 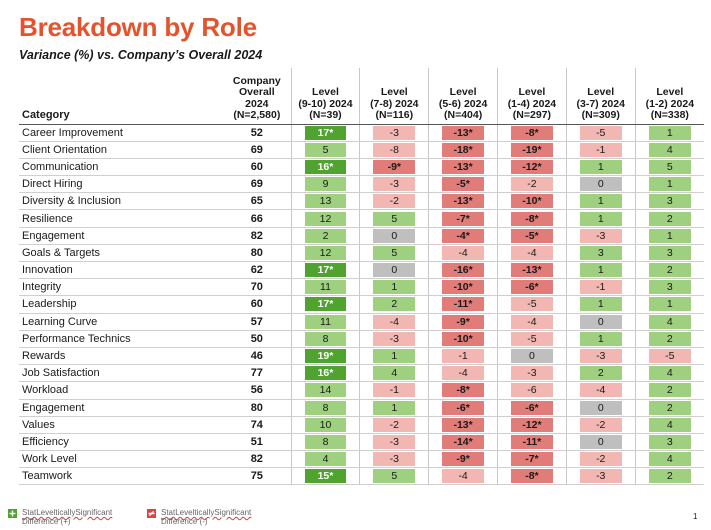 What do you see at coordinates (394, 115) in the screenshot?
I see `level-header-line: (N=116)` at bounding box center [394, 115].